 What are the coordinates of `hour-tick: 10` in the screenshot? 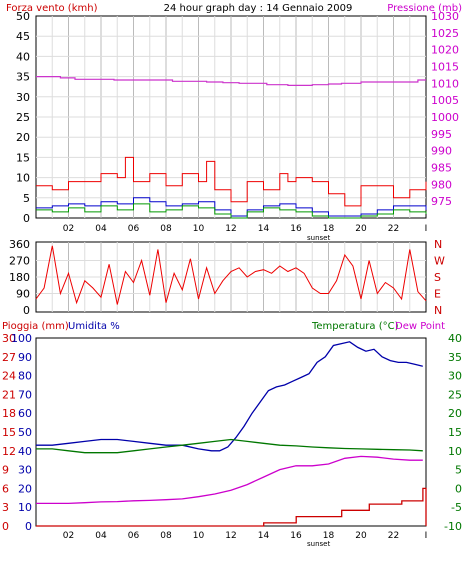 It's located at (199, 536).